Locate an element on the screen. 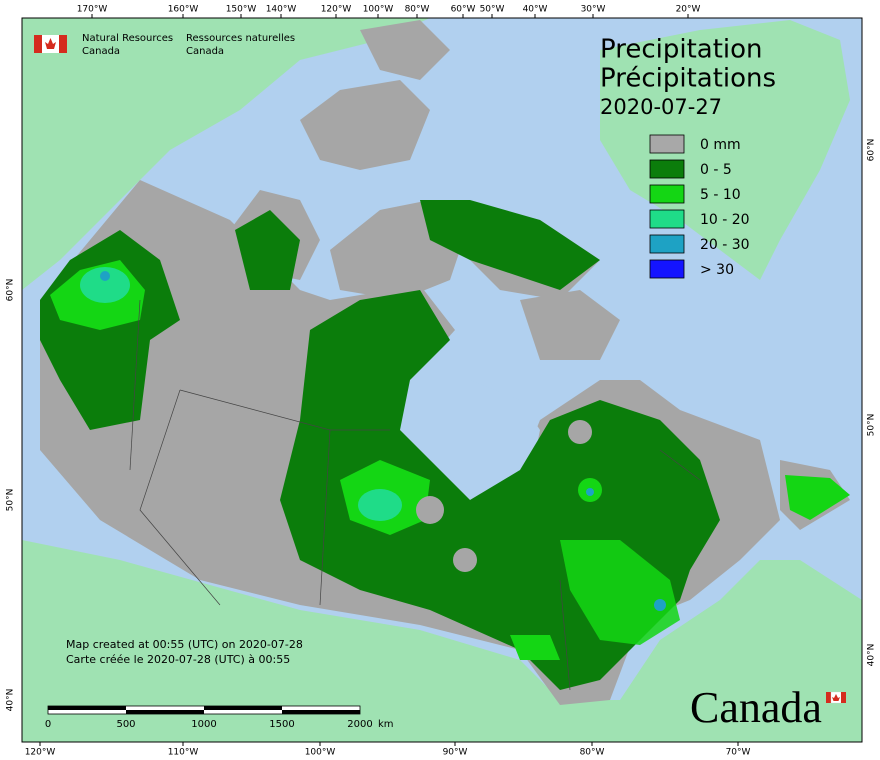 The width and height of the screenshot is (880, 760). legend-label: 0 - 5 is located at coordinates (716, 170).